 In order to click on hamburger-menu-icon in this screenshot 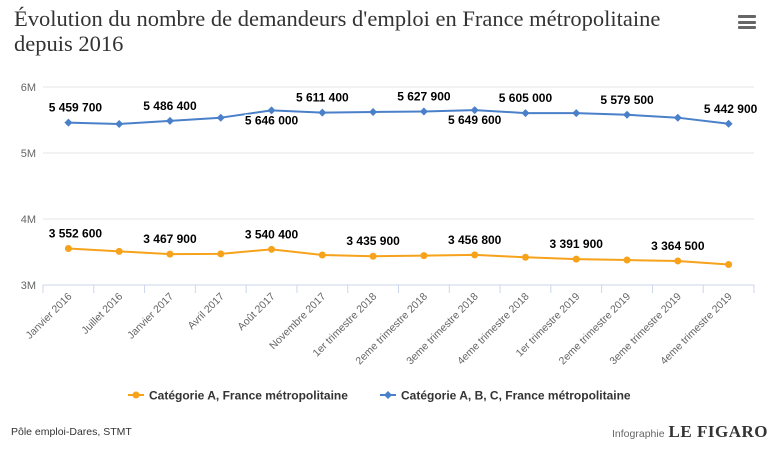, I will do `click(747, 22)`.